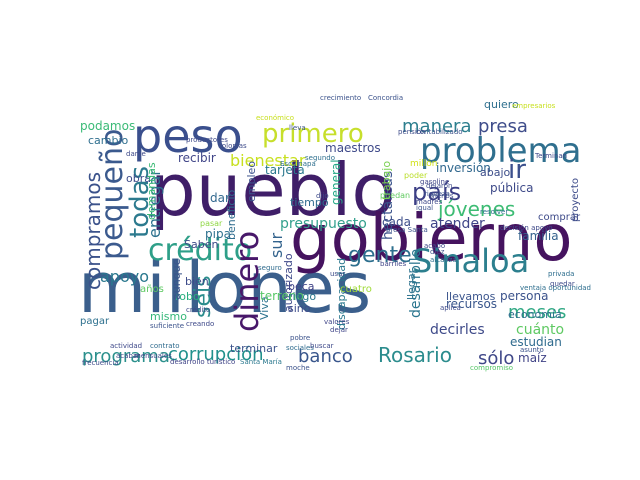 This screenshot has width=640, height=480. I want to click on word-23: seis, so click(203, 296).